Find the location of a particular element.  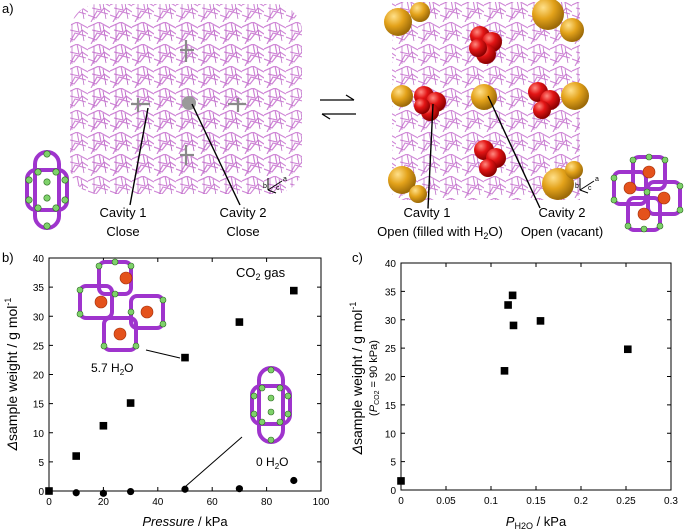

chart-c-ytick-label: 5 is located at coordinates (393, 463).